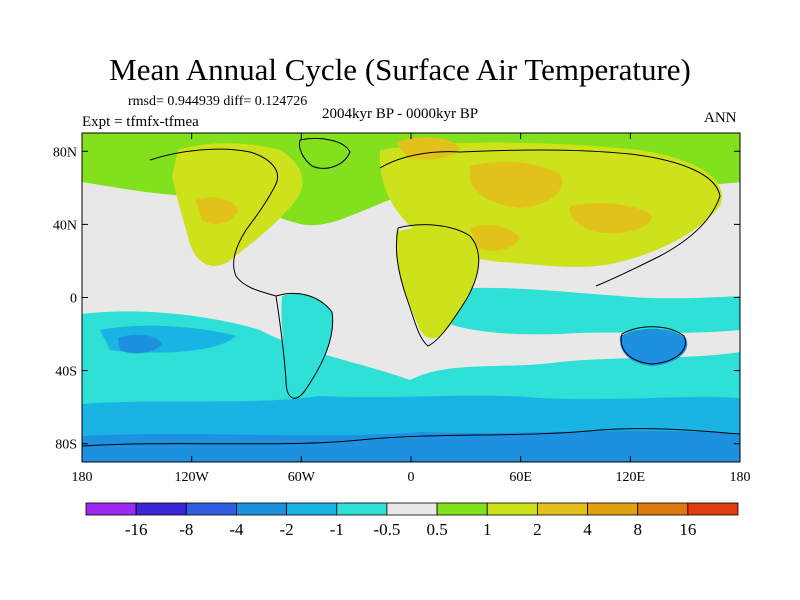 Image resolution: width=800 pixels, height=600 pixels. I want to click on field-north-america-max, so click(217, 211).